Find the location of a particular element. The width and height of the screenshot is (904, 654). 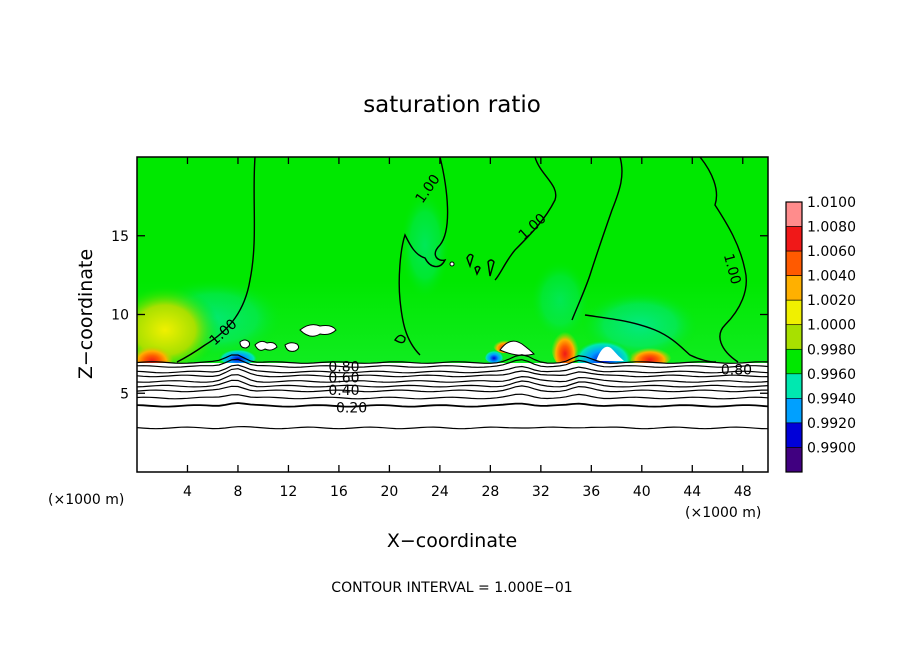

y-tick-label-0: 5 is located at coordinates (124, 394).